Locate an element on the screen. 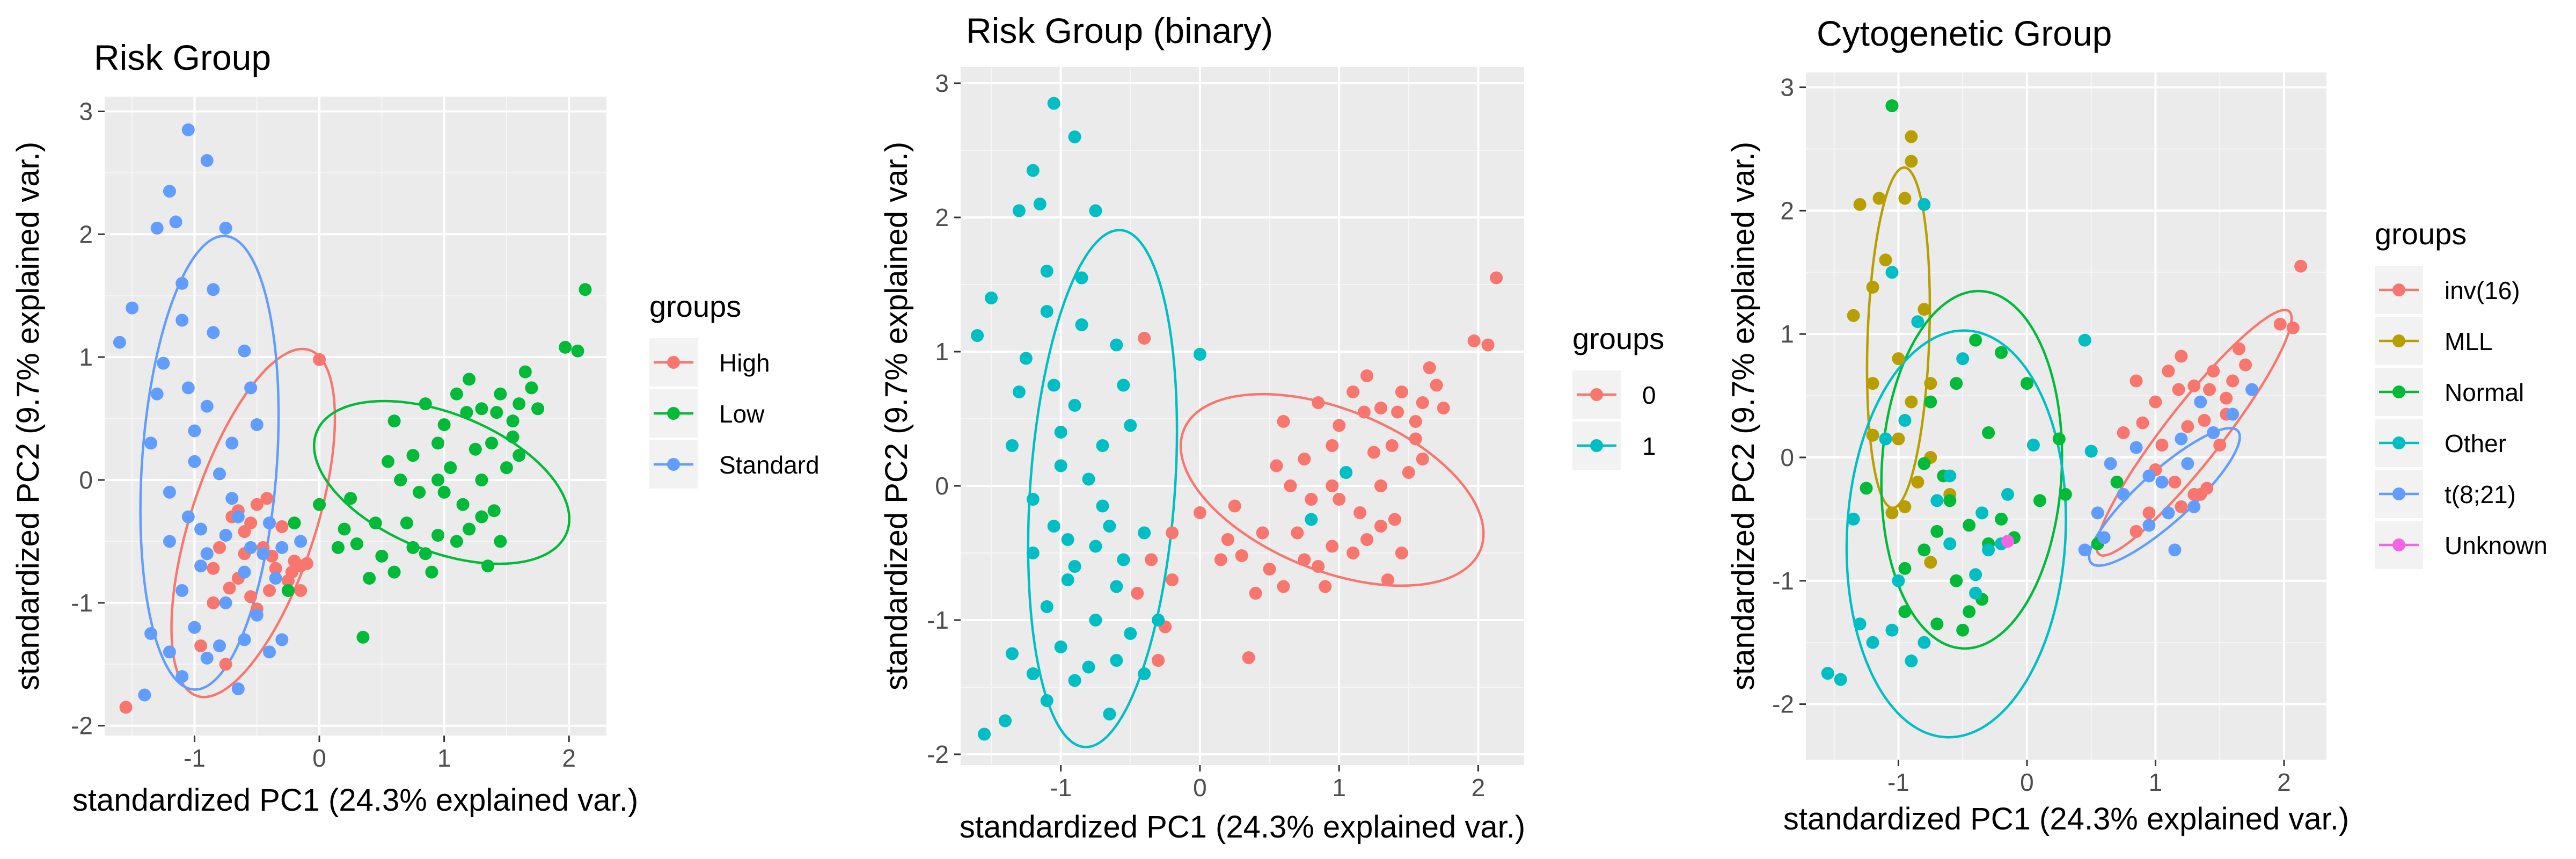 The width and height of the screenshot is (2576, 859). x-axis-title: standardized PC1 (24.3% explained var.) is located at coordinates (2066, 819).